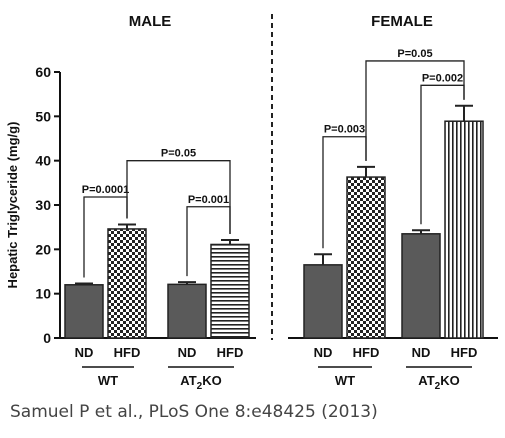 The height and width of the screenshot is (438, 505). Describe the element at coordinates (43, 161) in the screenshot. I see `y-tick-label: 40` at that location.